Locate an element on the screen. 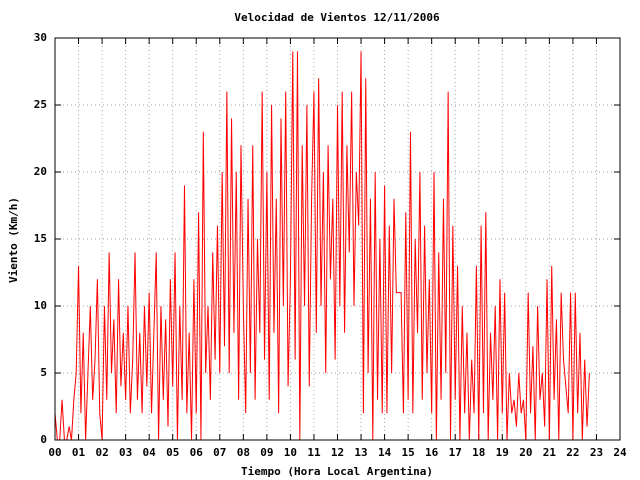  x-tick-label: 14 is located at coordinates (385, 452).